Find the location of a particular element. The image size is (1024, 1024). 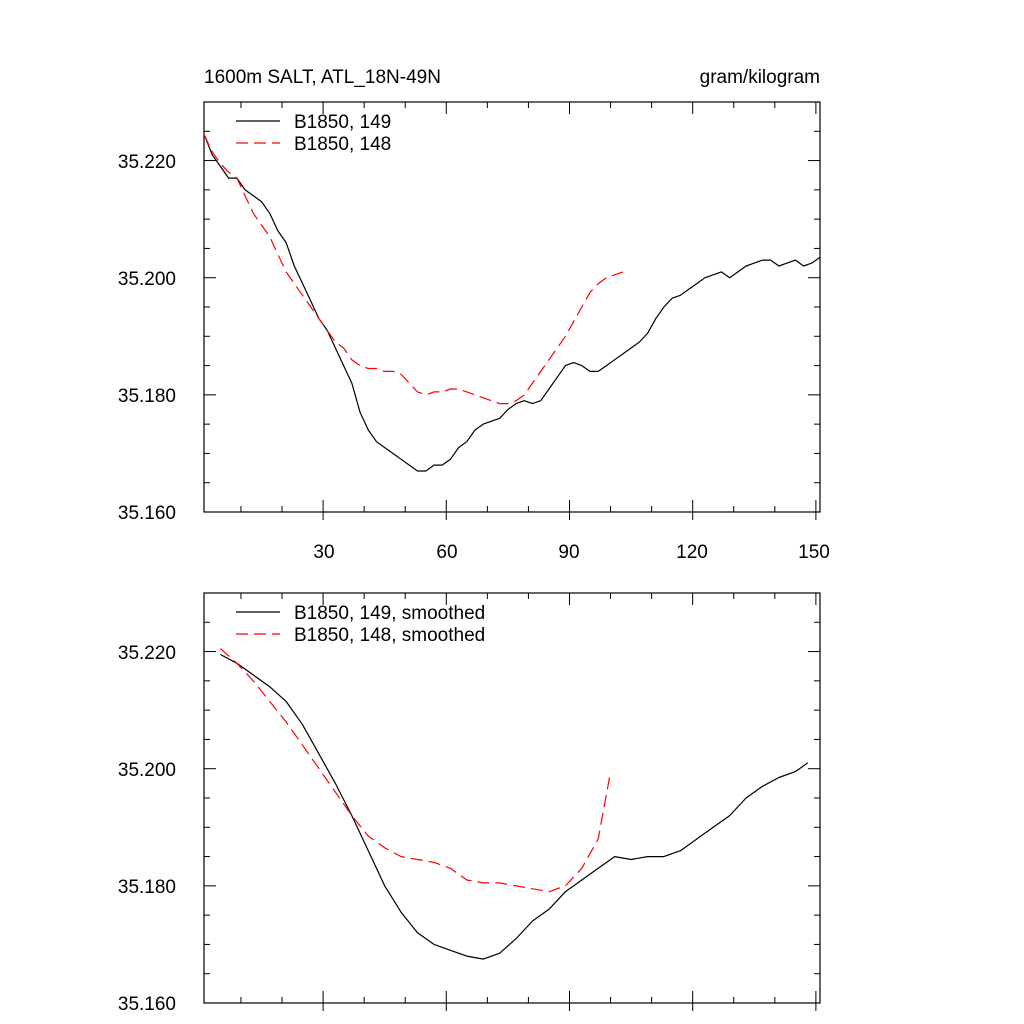

y-tick-label-bottom-35.160: 35.160 is located at coordinates (147, 1004).